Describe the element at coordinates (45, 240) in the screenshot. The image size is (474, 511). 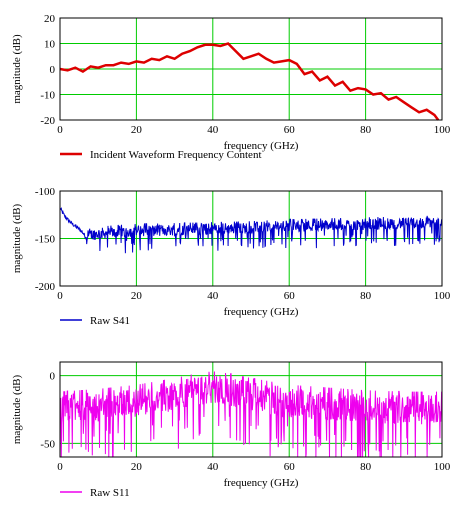
I see `y-tick-label: -150` at that location.